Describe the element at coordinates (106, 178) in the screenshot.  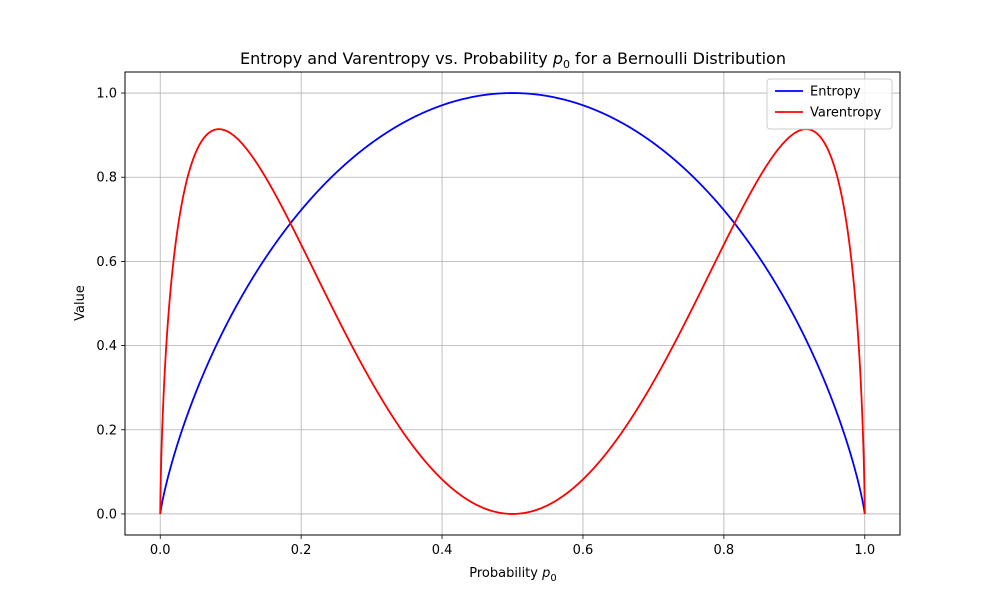
I see `y-tick-label: 0.8` at that location.